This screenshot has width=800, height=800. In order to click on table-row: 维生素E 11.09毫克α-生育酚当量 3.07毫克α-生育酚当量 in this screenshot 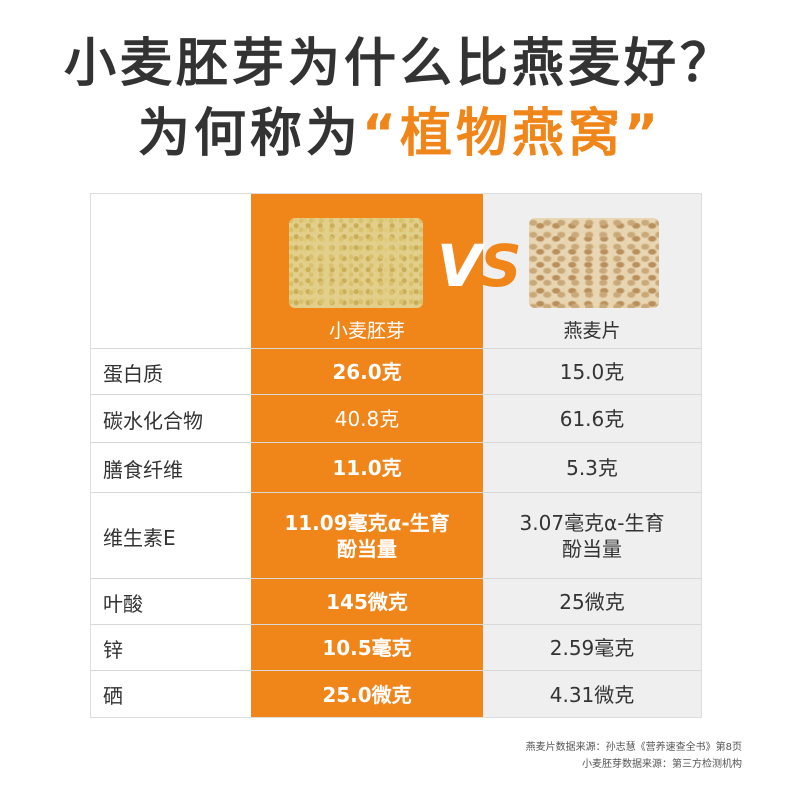, I will do `click(396, 535)`.